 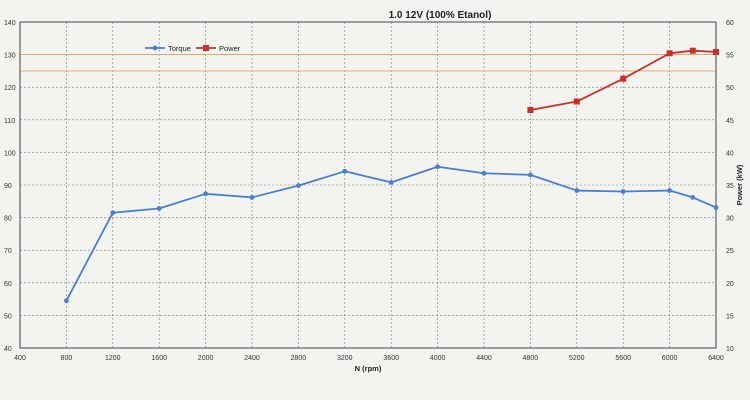 I want to click on legend-power-marker, so click(x=206, y=48).